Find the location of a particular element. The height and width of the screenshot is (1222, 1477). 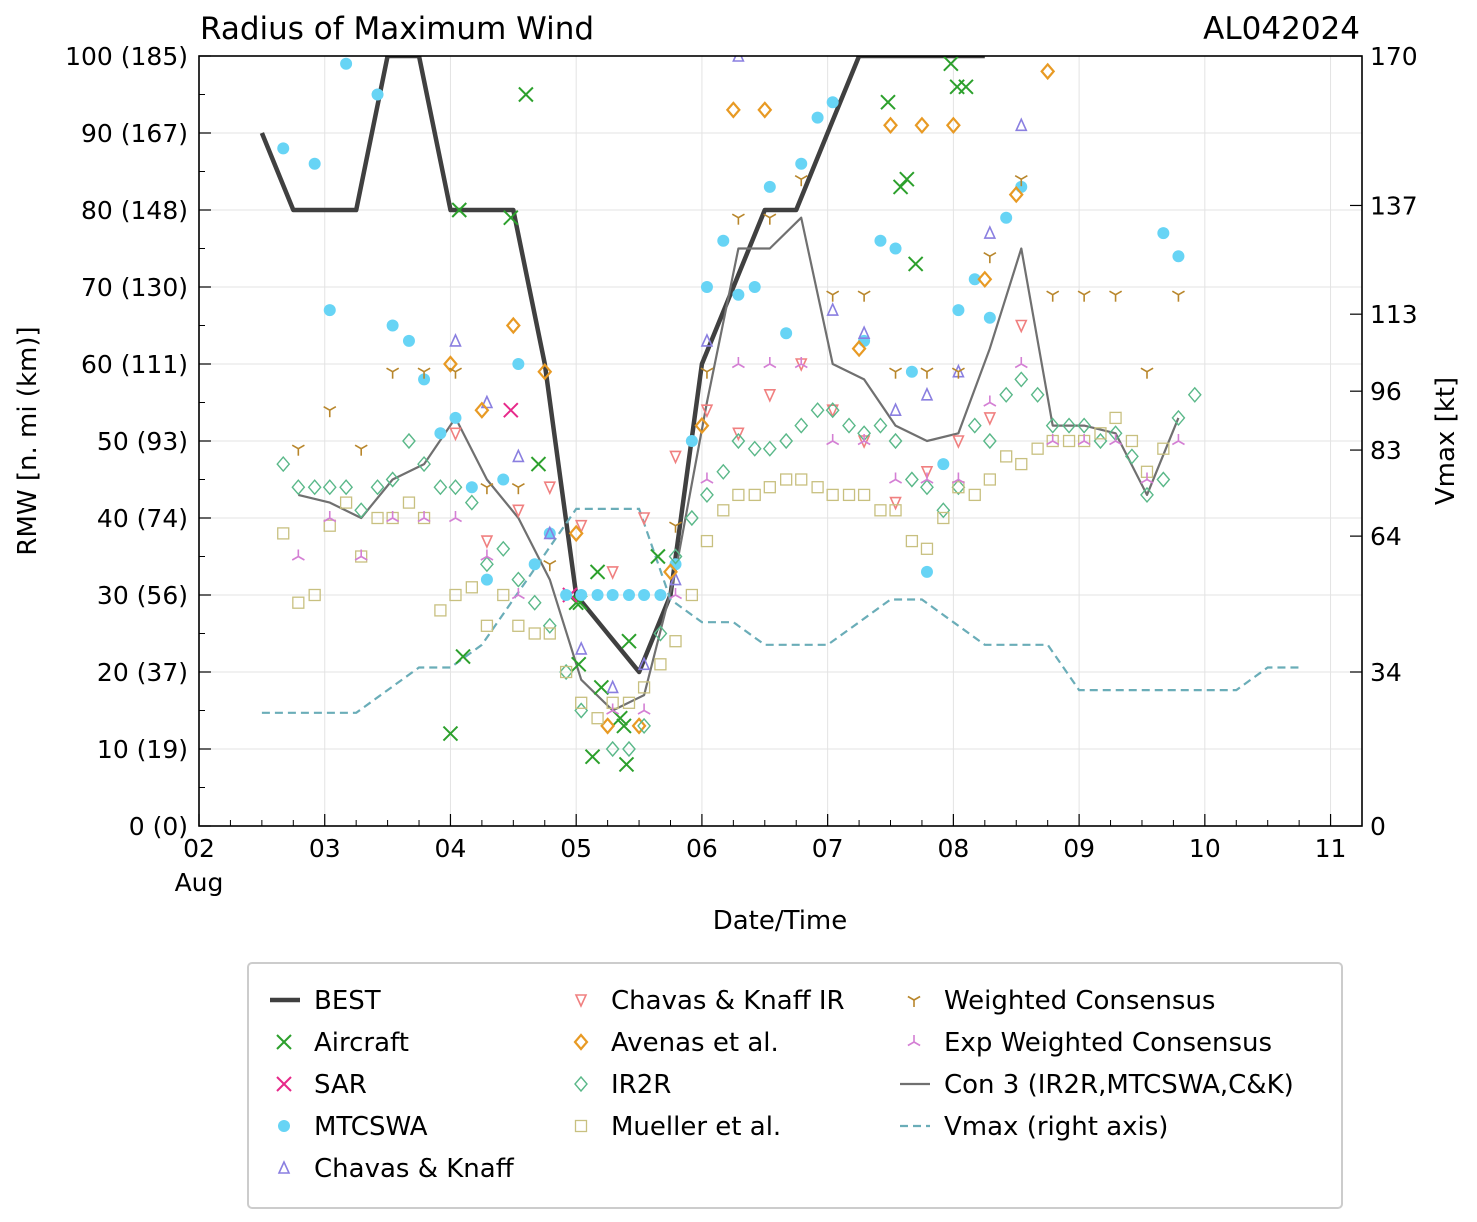

y-tick-label: 30 (56) is located at coordinates (142, 595).